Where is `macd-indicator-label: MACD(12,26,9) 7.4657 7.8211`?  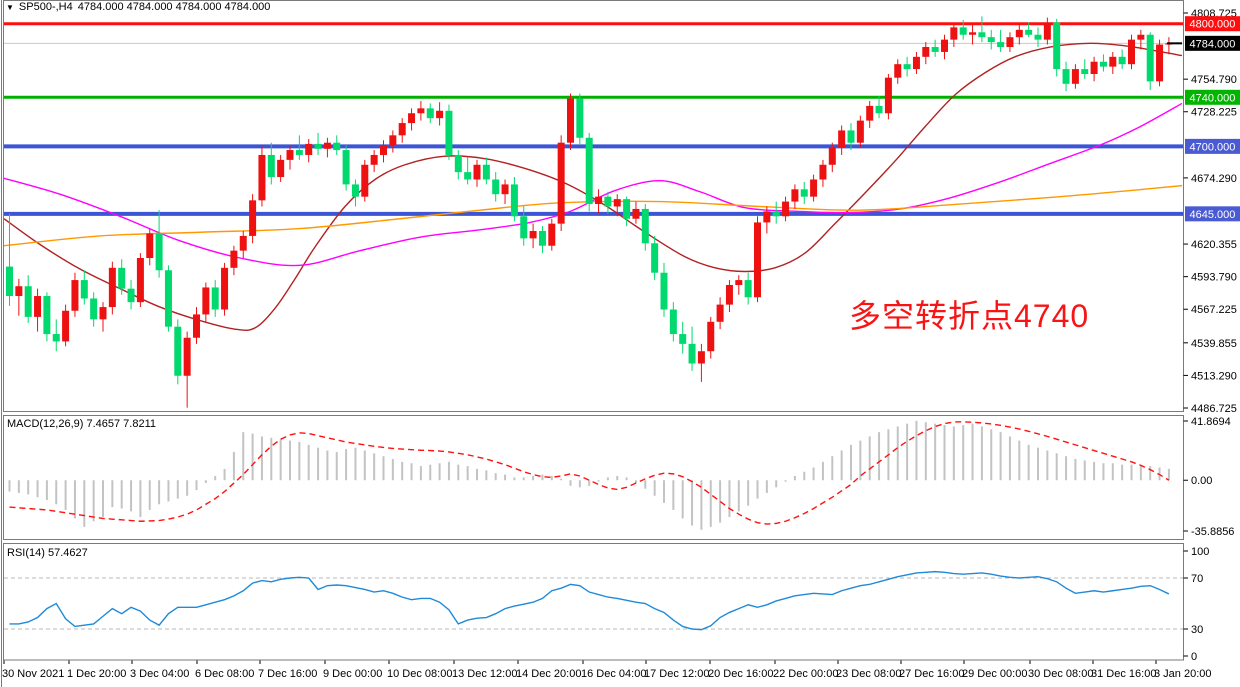 macd-indicator-label: MACD(12,26,9) 7.4657 7.8211 is located at coordinates (81, 424).